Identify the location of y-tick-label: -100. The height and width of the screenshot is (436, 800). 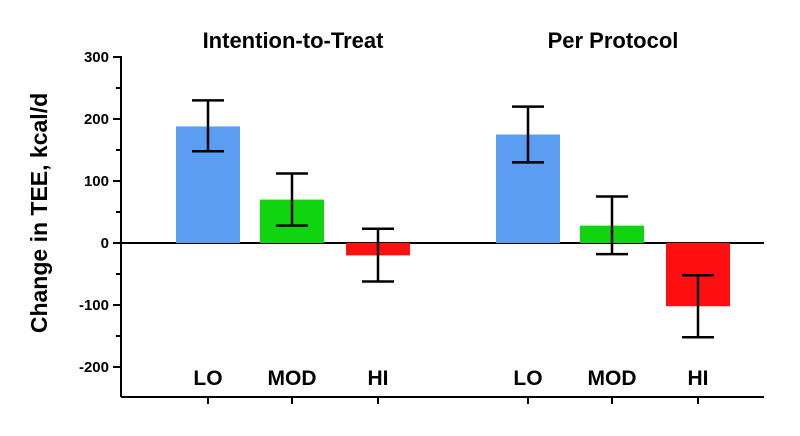
(94, 305).